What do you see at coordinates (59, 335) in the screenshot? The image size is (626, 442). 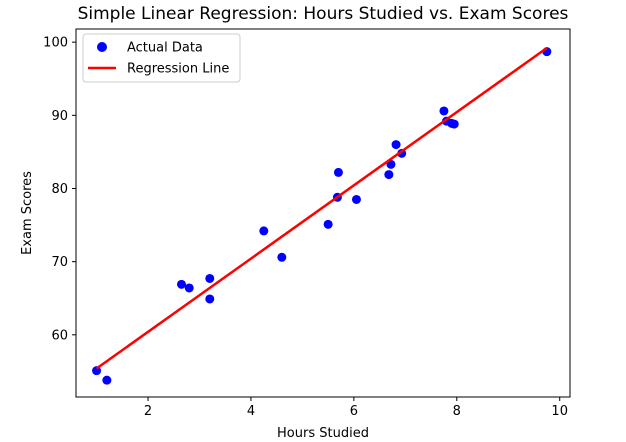 I see `y-tick-label: 60` at bounding box center [59, 335].